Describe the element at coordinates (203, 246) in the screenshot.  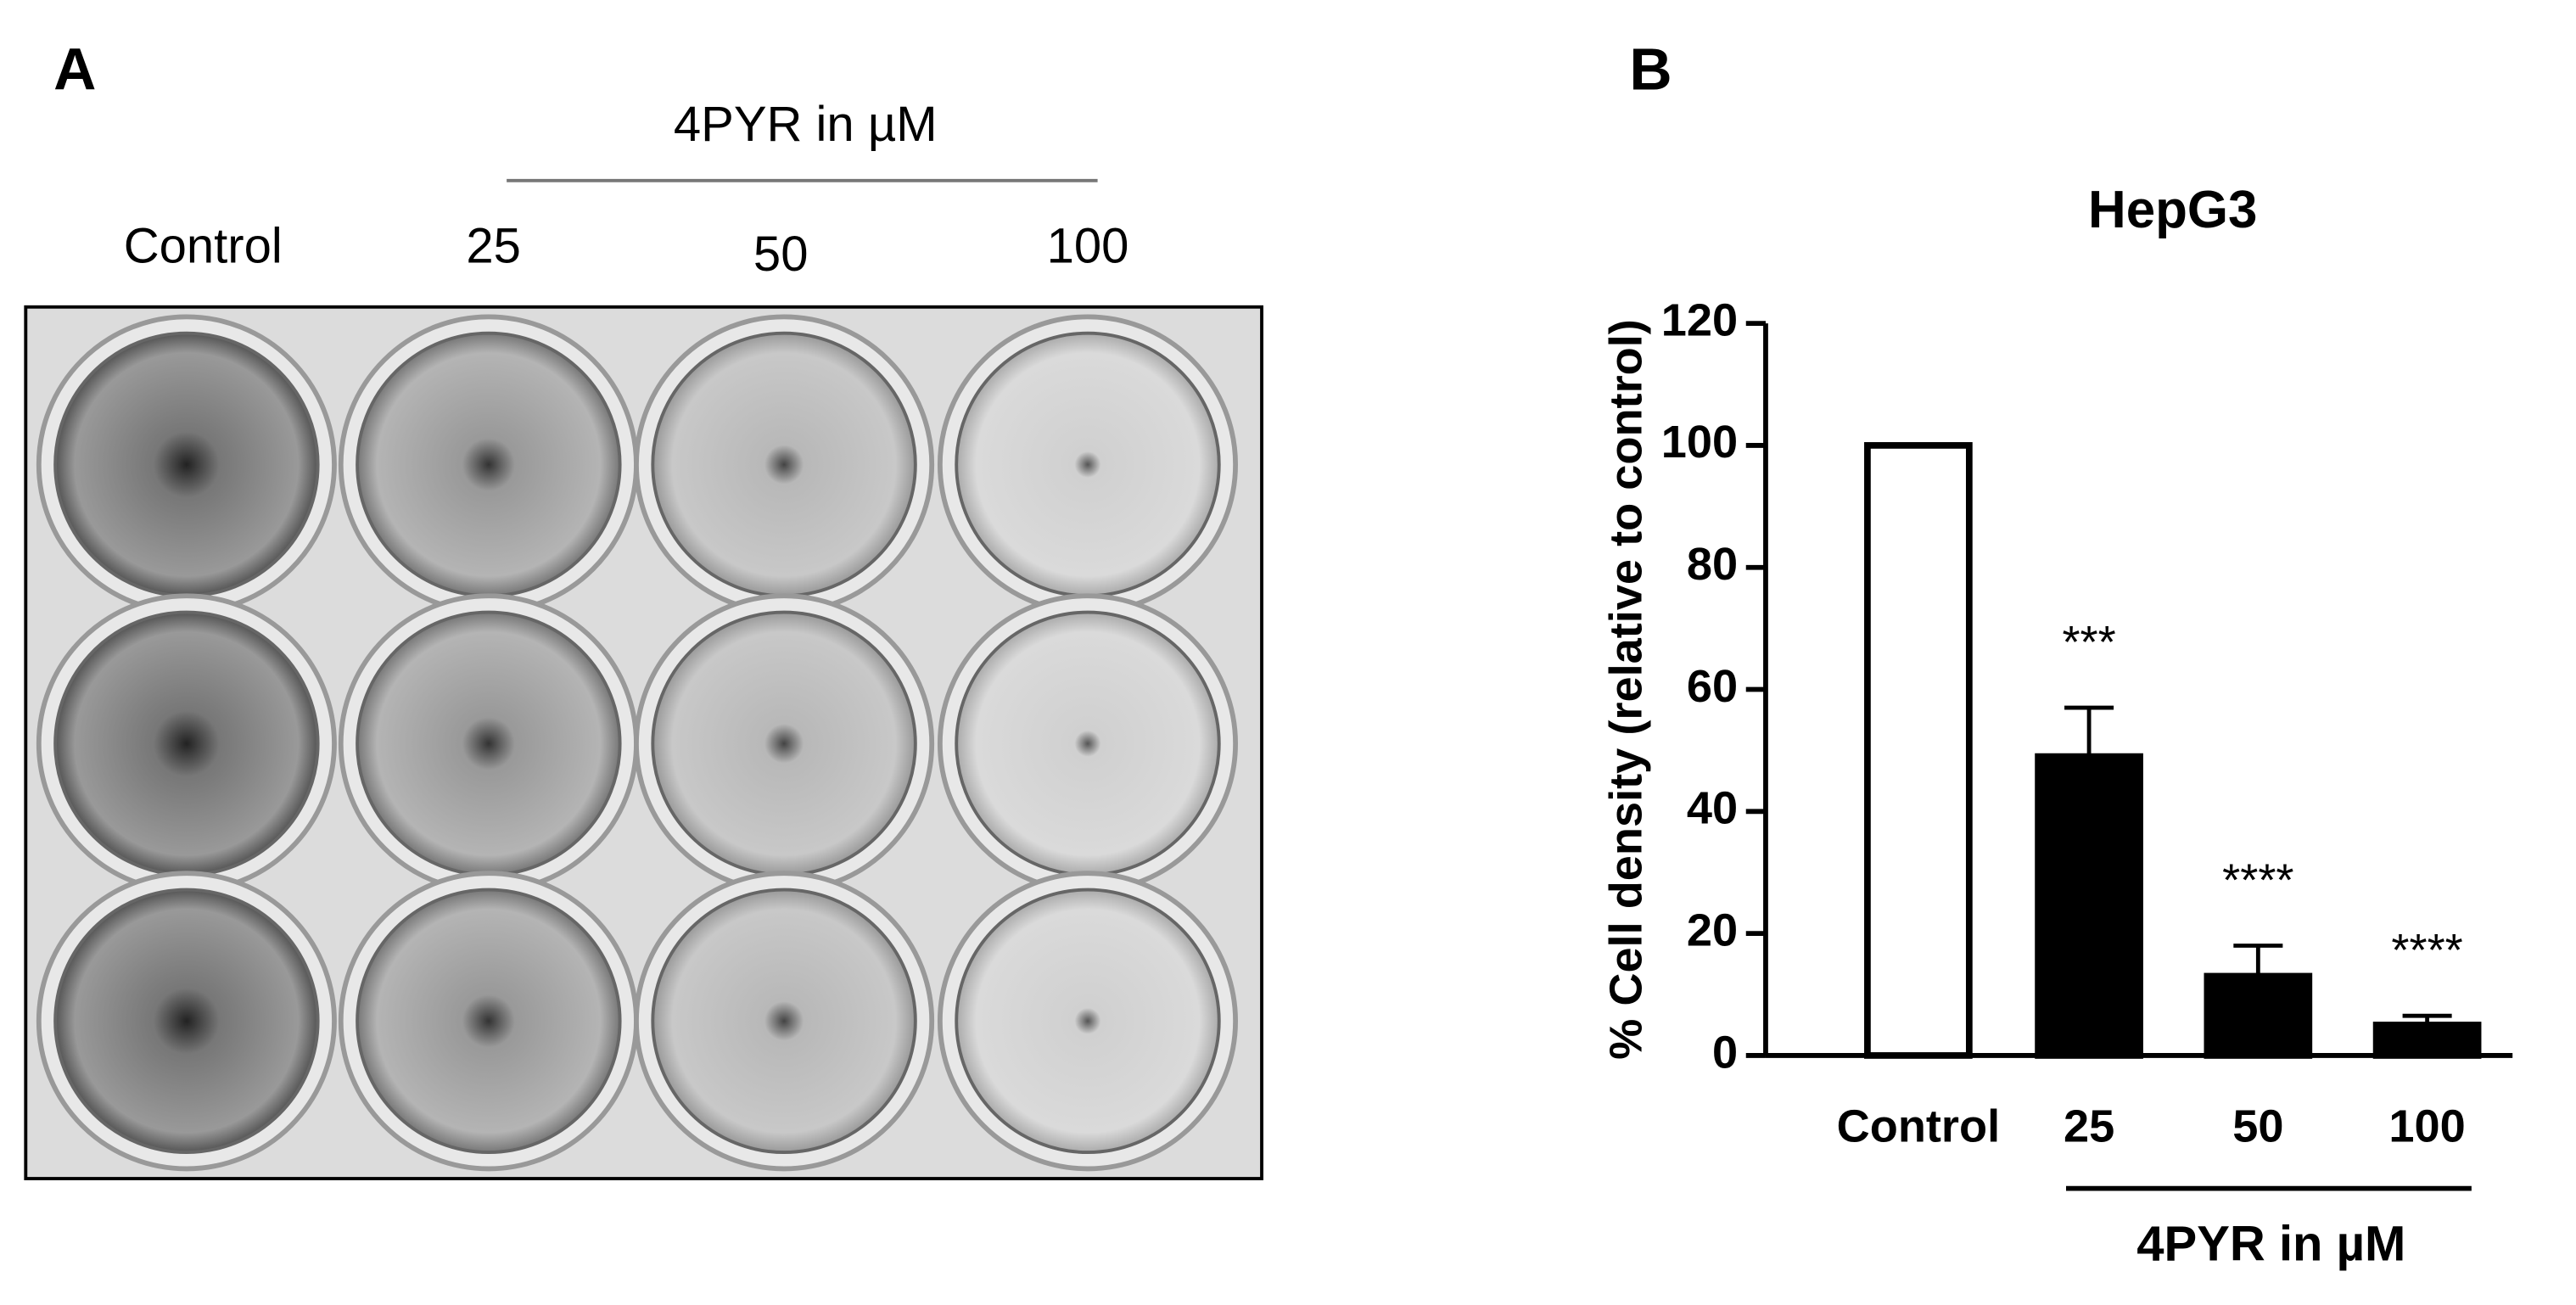
I see `column-label: Control` at that location.